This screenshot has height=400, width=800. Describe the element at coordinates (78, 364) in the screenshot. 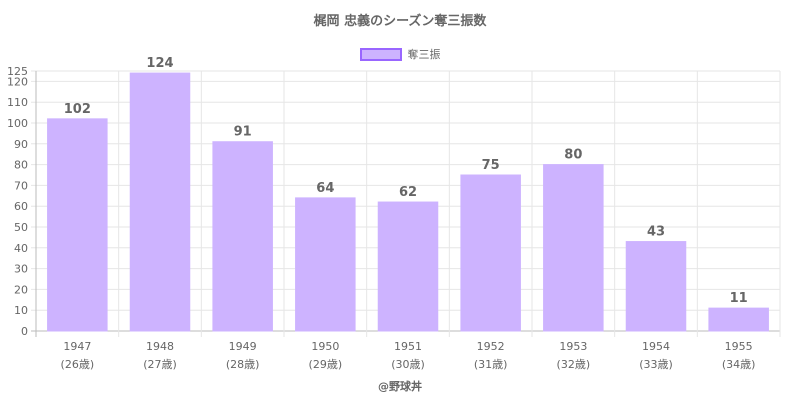

I see `x-tick-sublabel: (26歳)` at that location.